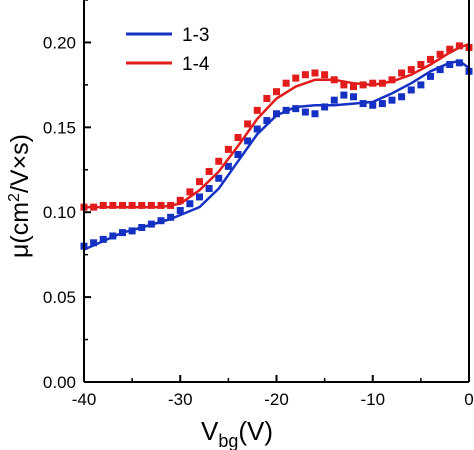  I want to click on x-axis-title-subscript: bg, so click(228, 440).